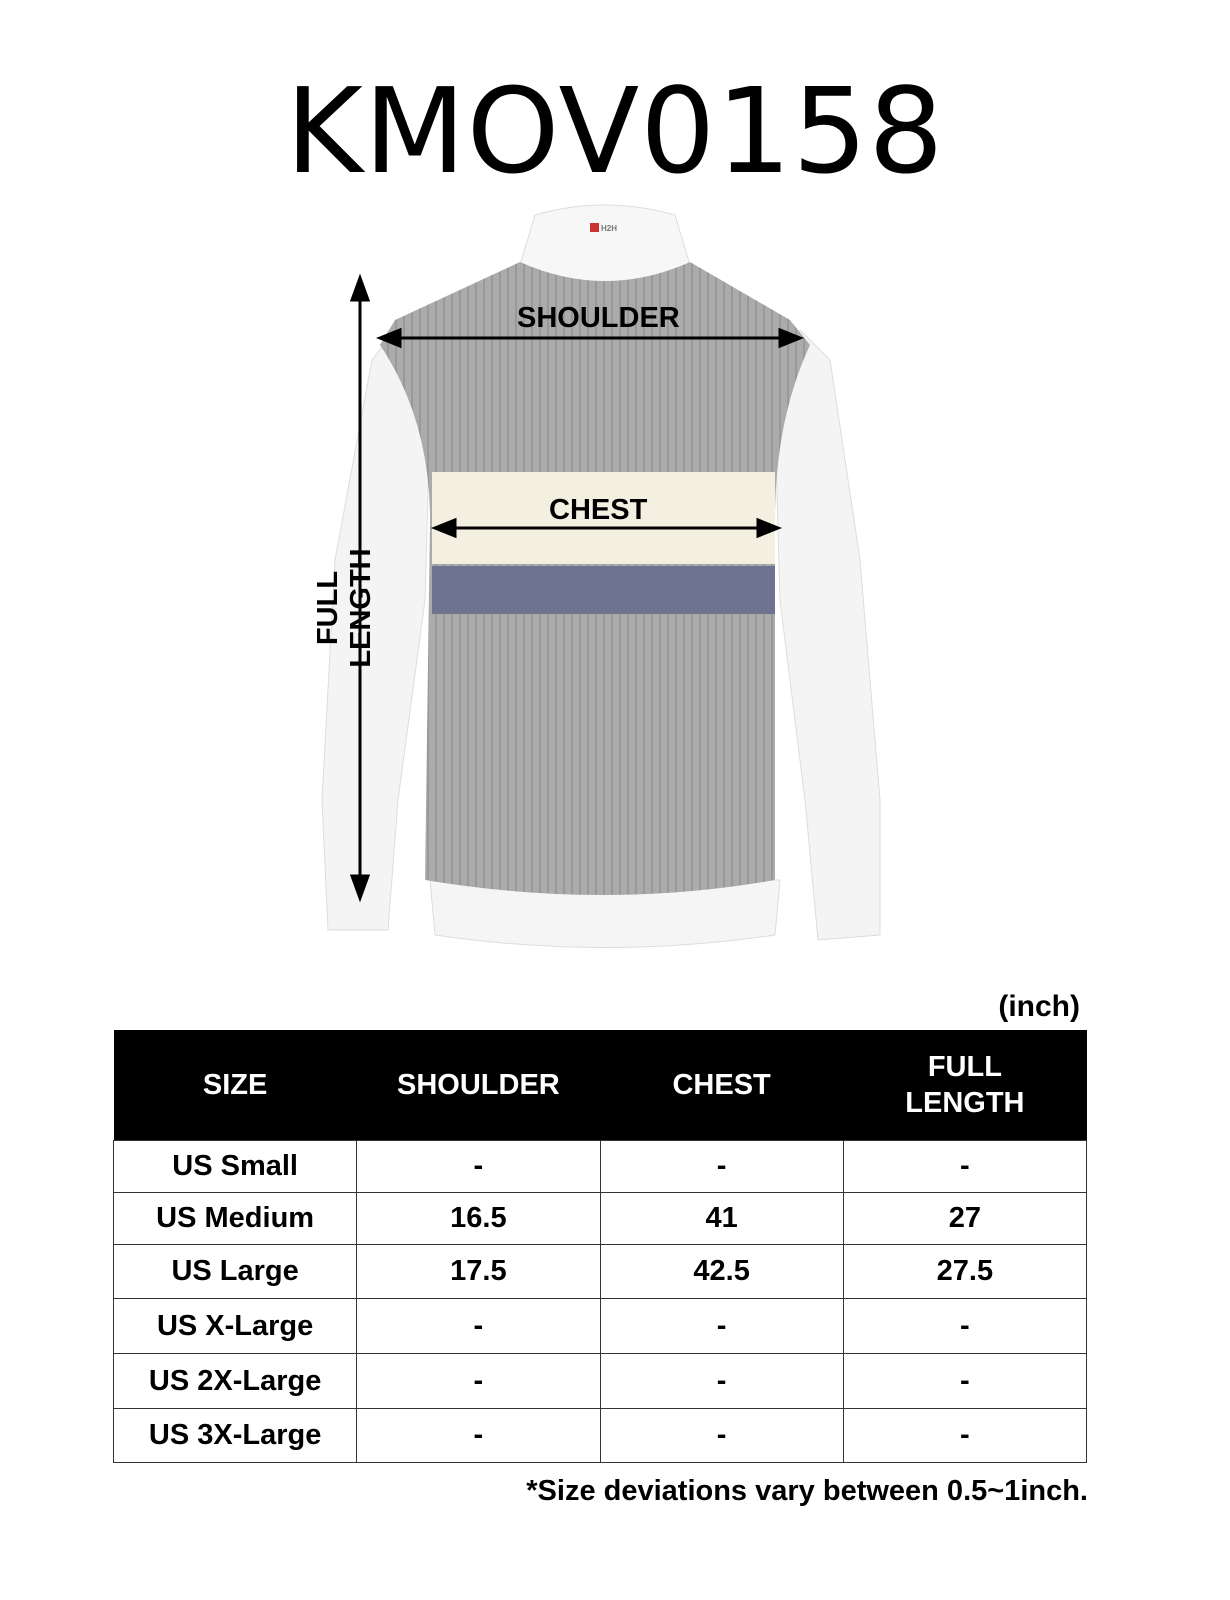 This screenshot has height=1600, width=1230. What do you see at coordinates (344, 608) in the screenshot?
I see `full-length-label: FULL LENGTH` at bounding box center [344, 608].